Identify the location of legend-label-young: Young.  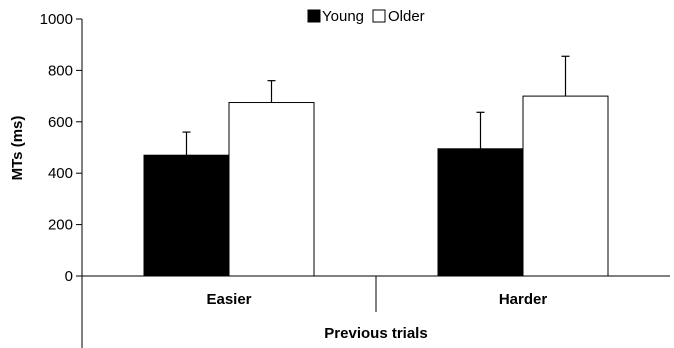
(343, 16).